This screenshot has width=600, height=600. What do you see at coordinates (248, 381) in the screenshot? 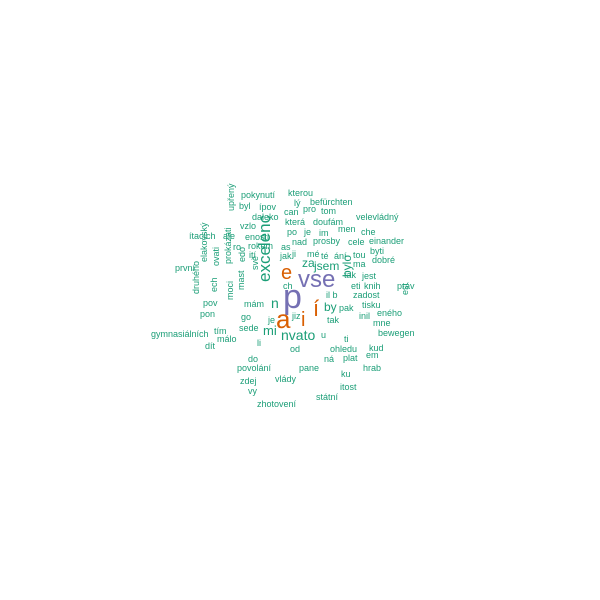
I see `cloud-word: zdej` at bounding box center [248, 381].